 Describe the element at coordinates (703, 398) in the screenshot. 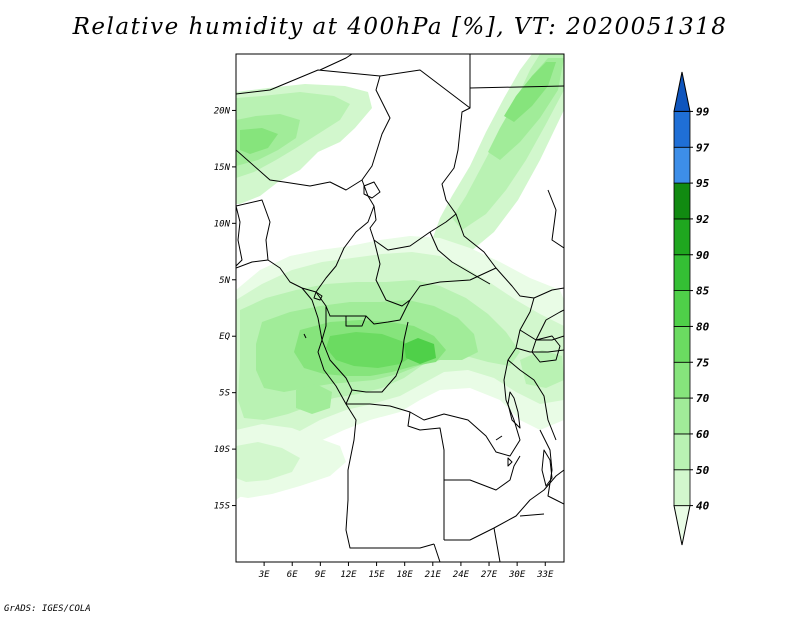

I see `colorbar-label: 70` at that location.